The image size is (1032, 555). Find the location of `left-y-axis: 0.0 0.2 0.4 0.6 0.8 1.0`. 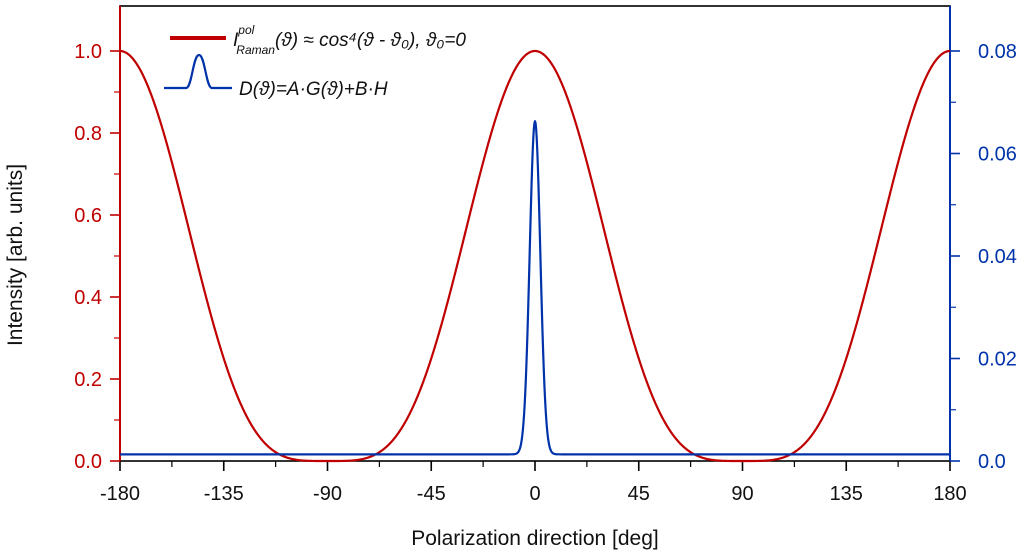

left-y-axis: 0.0 0.2 0.4 0.6 0.8 1.0 is located at coordinates (97, 257).